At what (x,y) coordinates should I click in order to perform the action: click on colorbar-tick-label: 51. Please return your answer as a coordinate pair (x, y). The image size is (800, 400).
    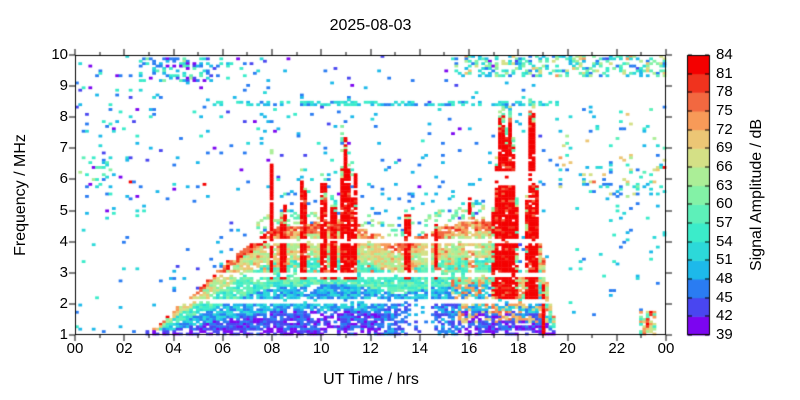
    Looking at the image, I should click on (724, 260).